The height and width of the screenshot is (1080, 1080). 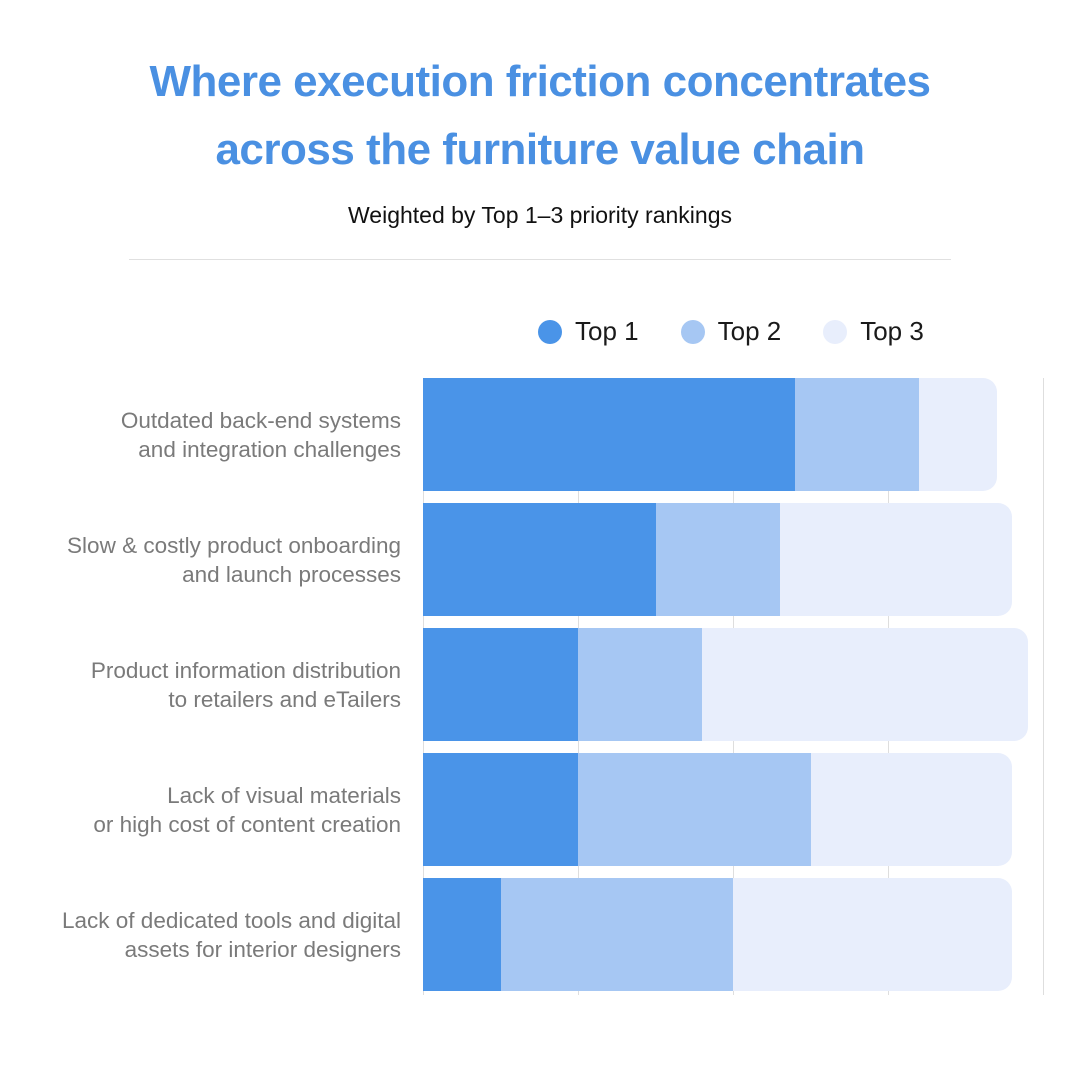 I want to click on header-divider, so click(x=540, y=259).